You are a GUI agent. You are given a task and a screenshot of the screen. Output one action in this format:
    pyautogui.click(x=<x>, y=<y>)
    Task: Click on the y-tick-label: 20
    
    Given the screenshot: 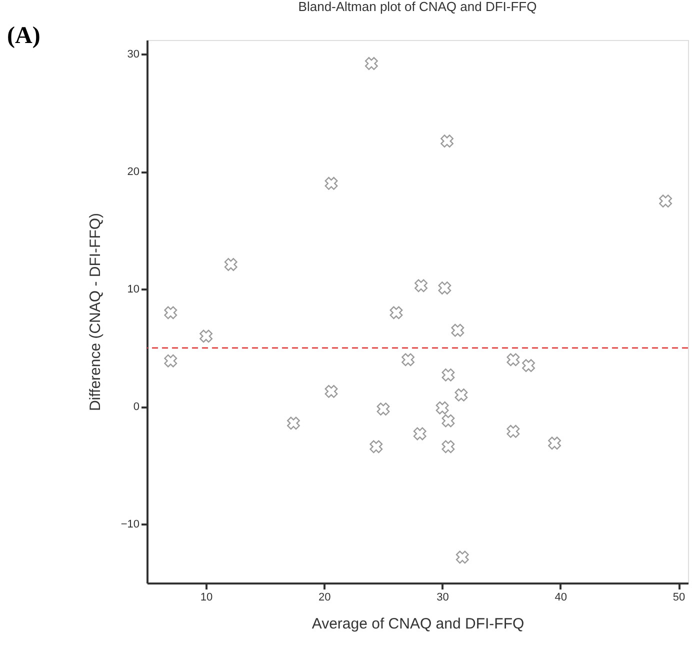 What is the action you would take?
    pyautogui.click(x=133, y=172)
    